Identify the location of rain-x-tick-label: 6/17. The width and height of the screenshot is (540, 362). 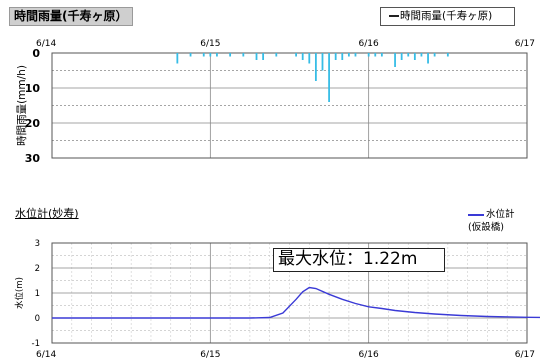
(525, 44).